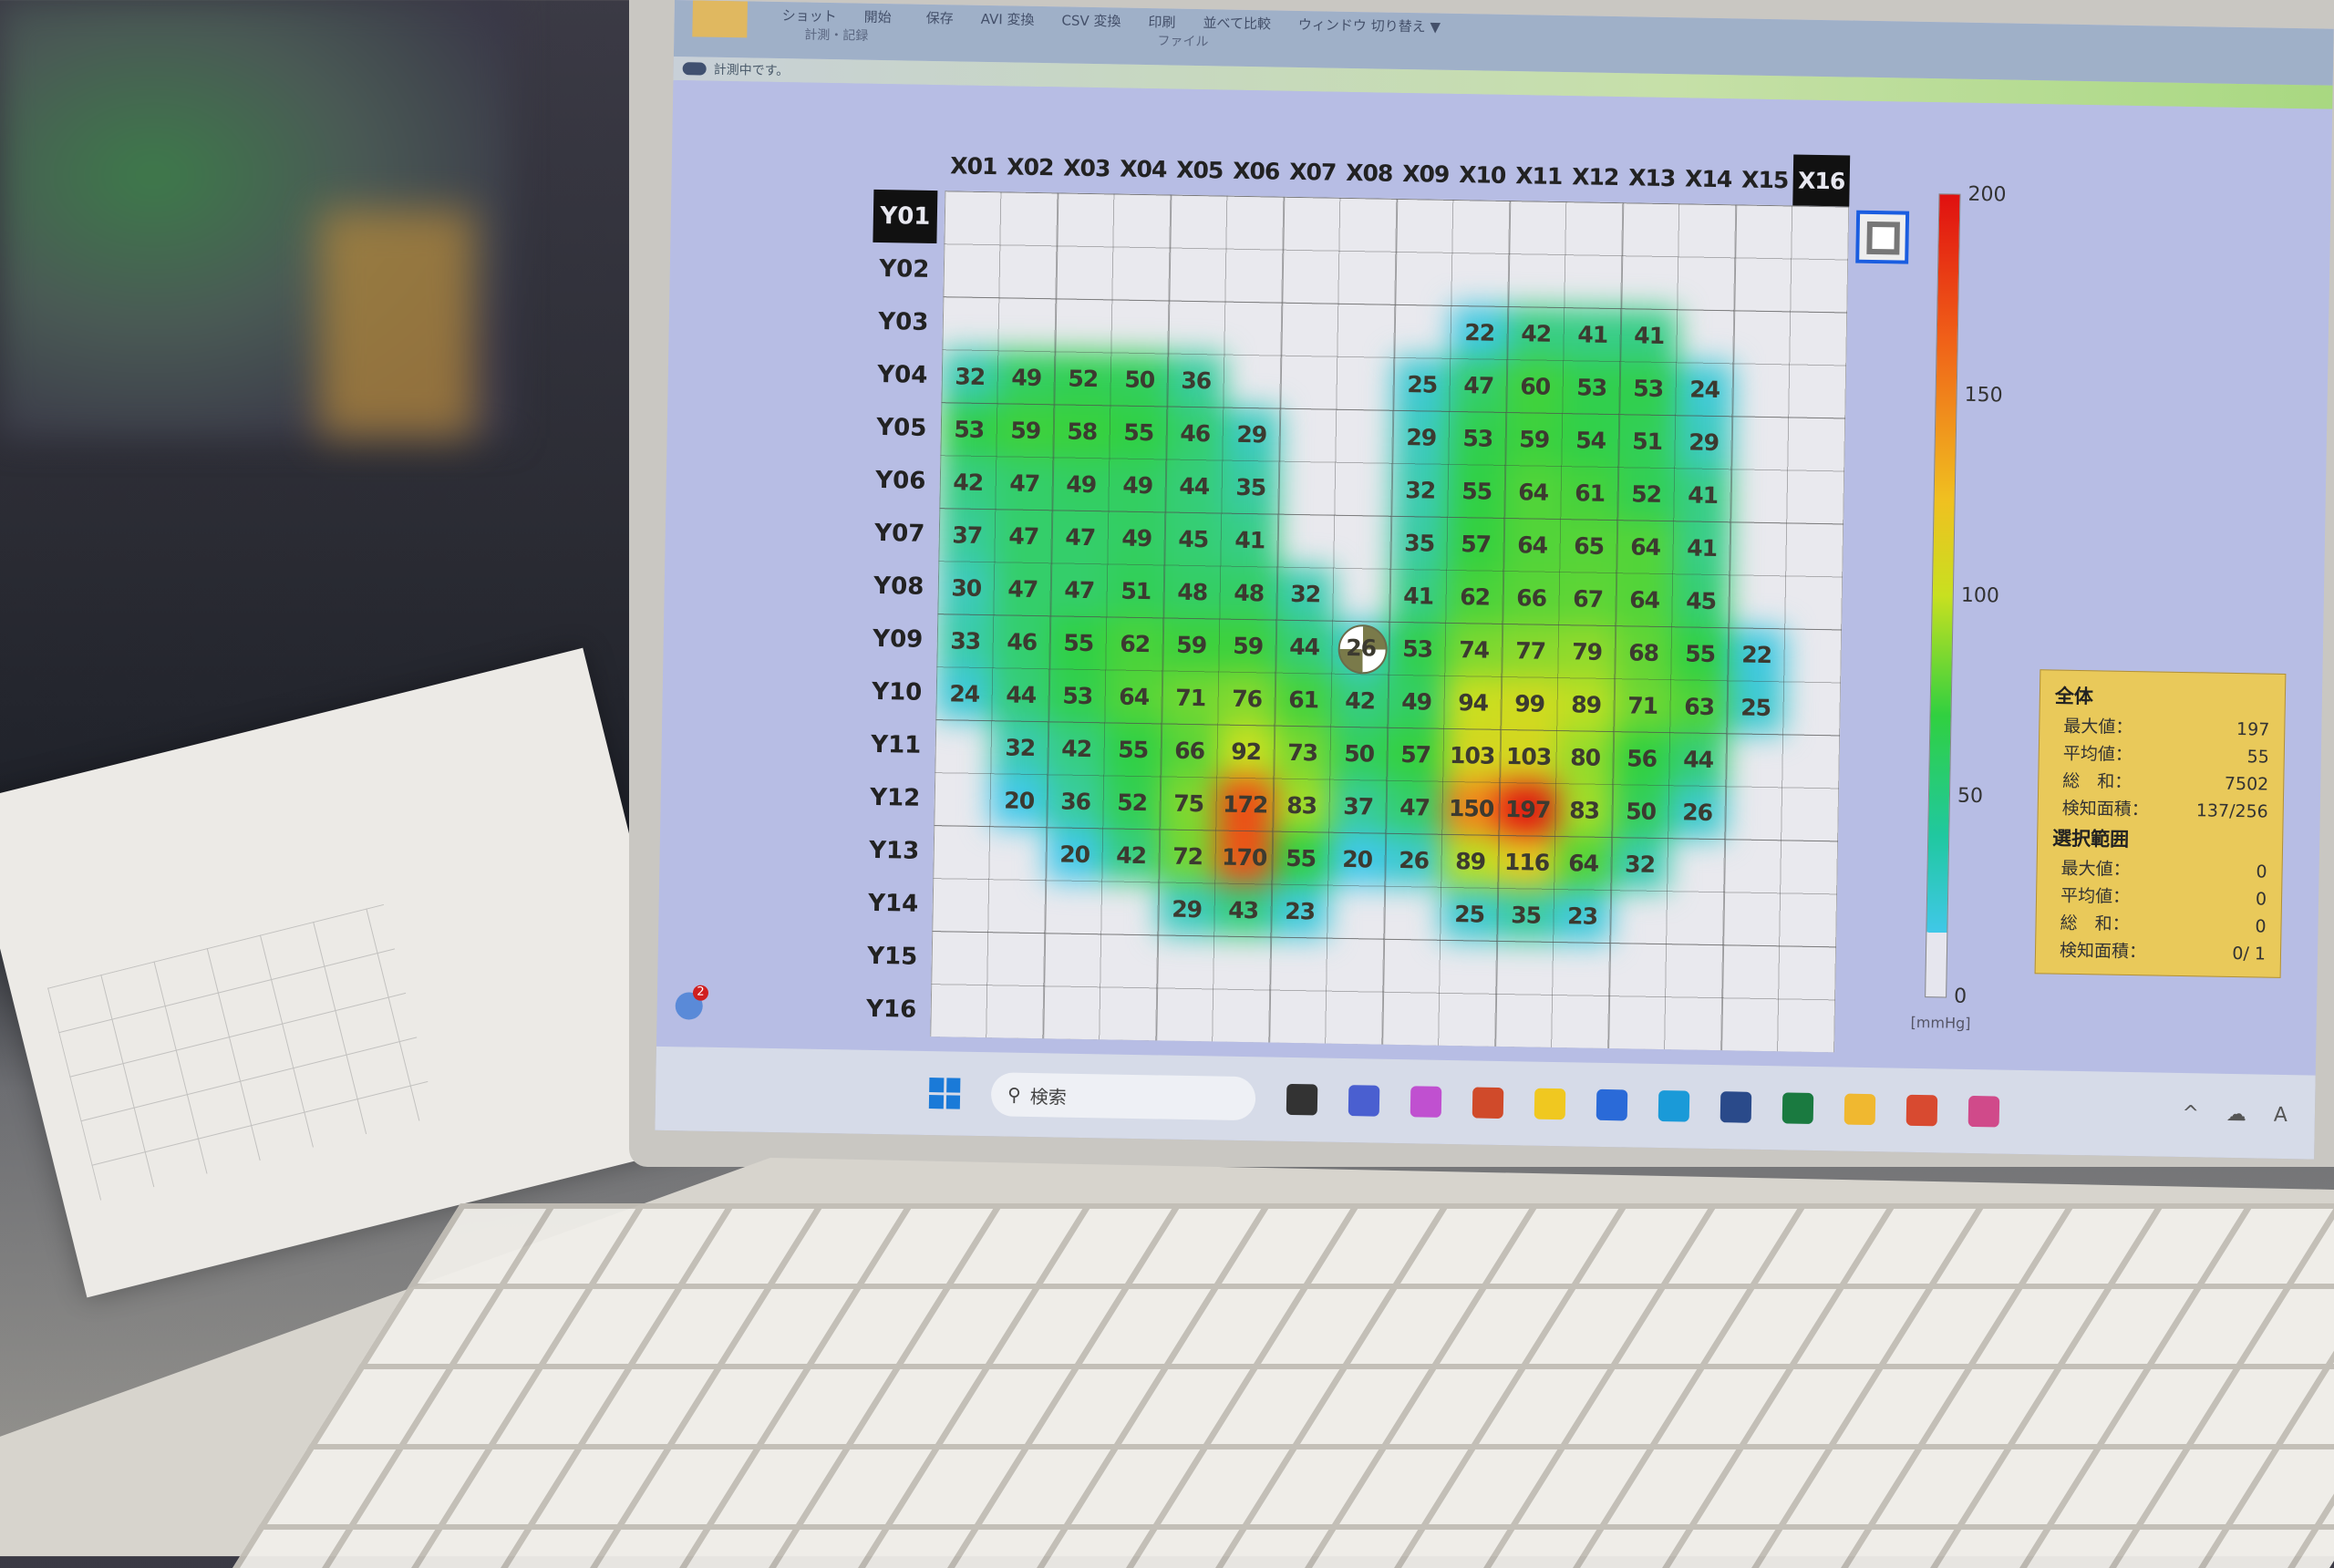 Image resolution: width=2334 pixels, height=1568 pixels. I want to click on csv-convert-button: CSV 変換, so click(1091, 21).